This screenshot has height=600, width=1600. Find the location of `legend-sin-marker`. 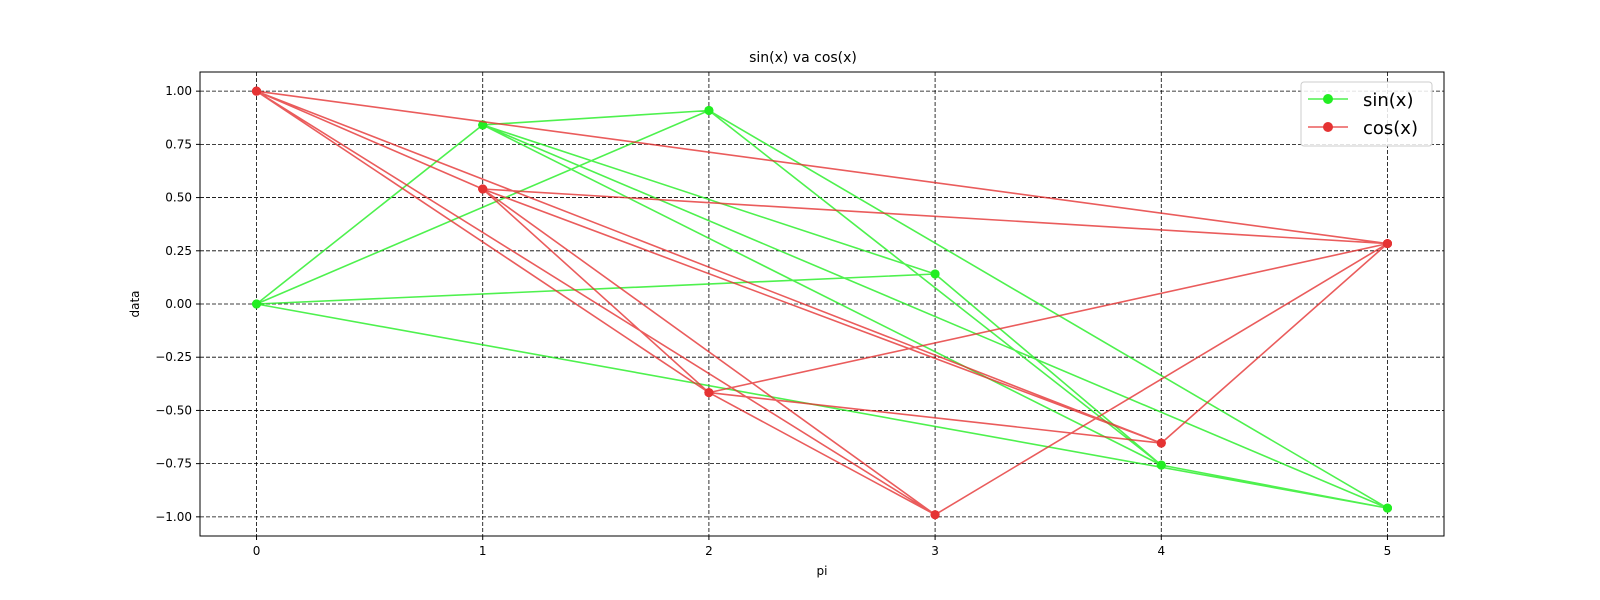

legend-sin-marker is located at coordinates (1328, 99).